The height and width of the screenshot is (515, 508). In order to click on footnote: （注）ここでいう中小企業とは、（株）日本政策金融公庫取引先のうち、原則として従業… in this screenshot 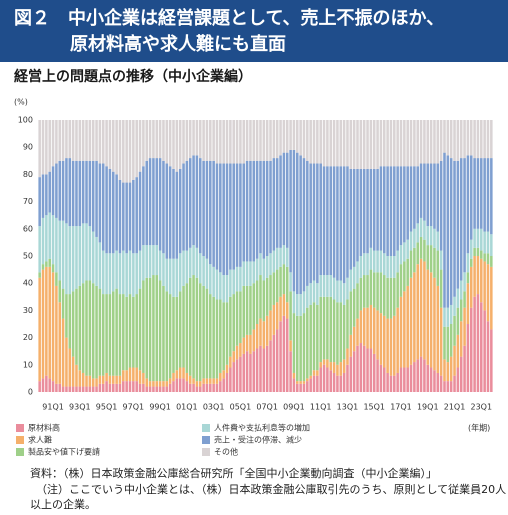, I will do `click(271, 489)`.